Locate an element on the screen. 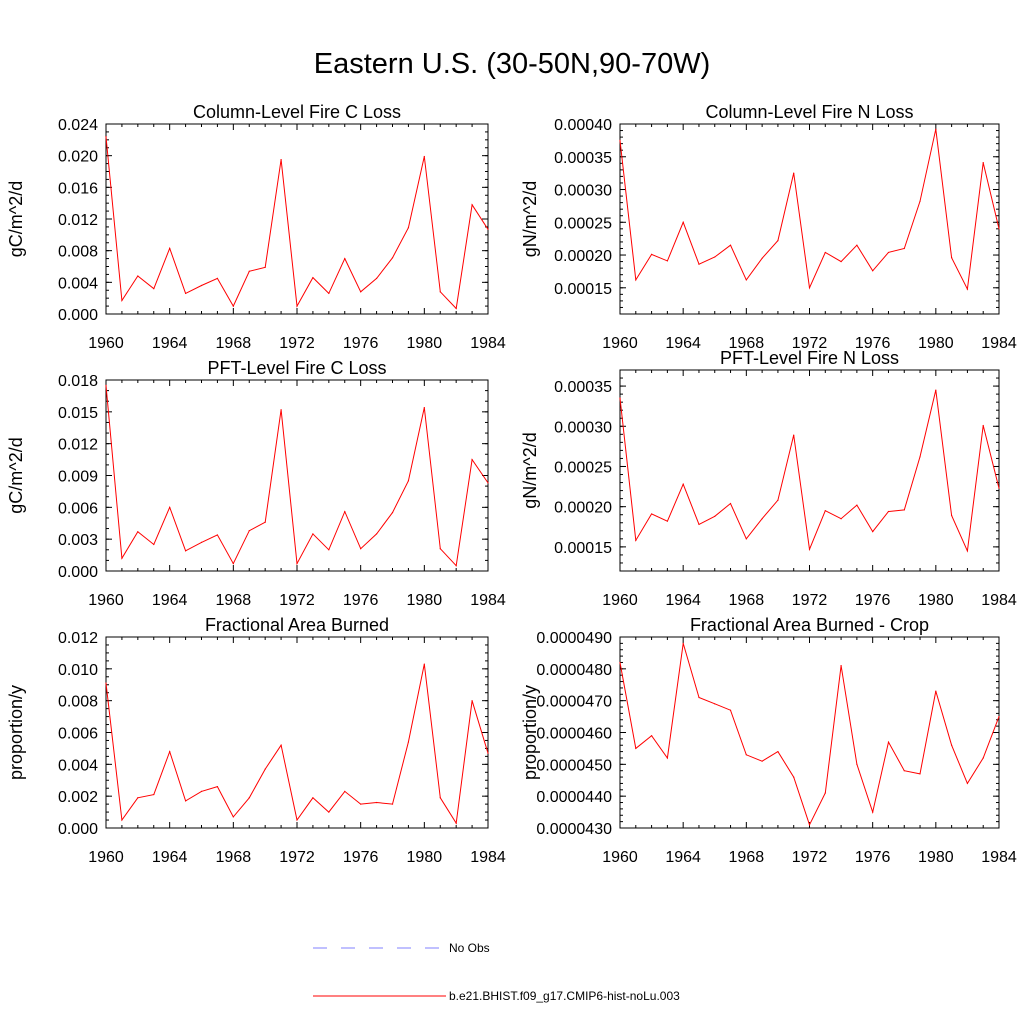 Image resolution: width=1024 pixels, height=1024 pixels. panel-title: Column-Level Fire N Loss is located at coordinates (809, 112).